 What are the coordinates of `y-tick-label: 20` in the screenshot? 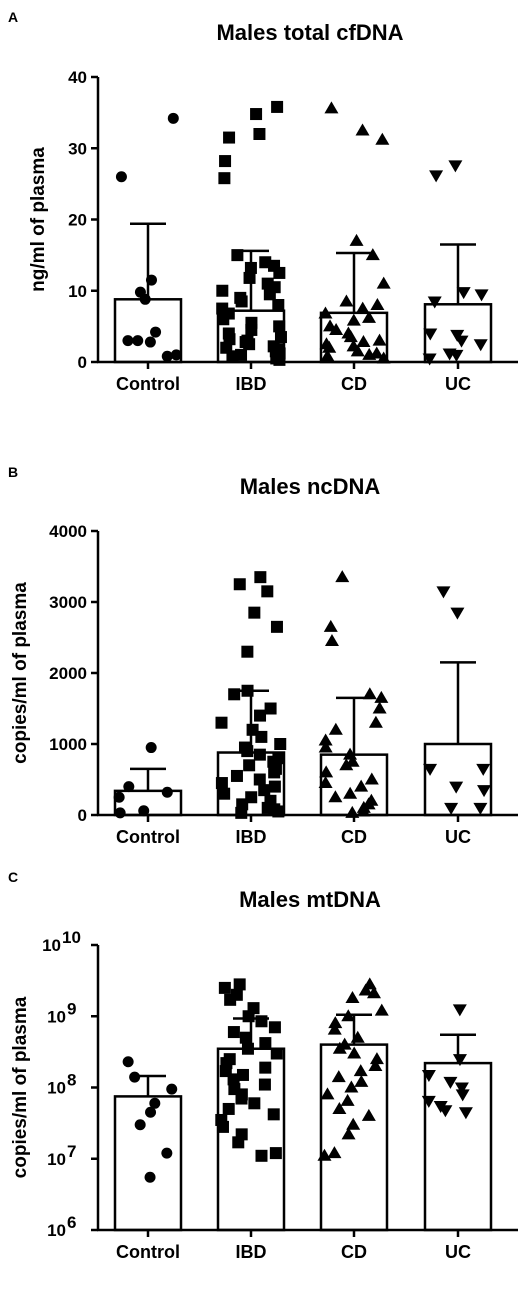 It's located at (77, 220).